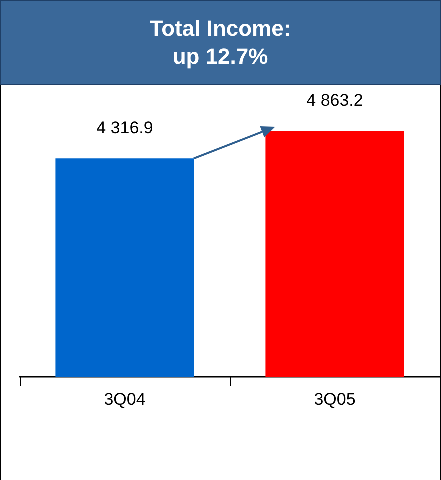  What do you see at coordinates (125, 399) in the screenshot?
I see `x-tick-label: 3Q04` at bounding box center [125, 399].